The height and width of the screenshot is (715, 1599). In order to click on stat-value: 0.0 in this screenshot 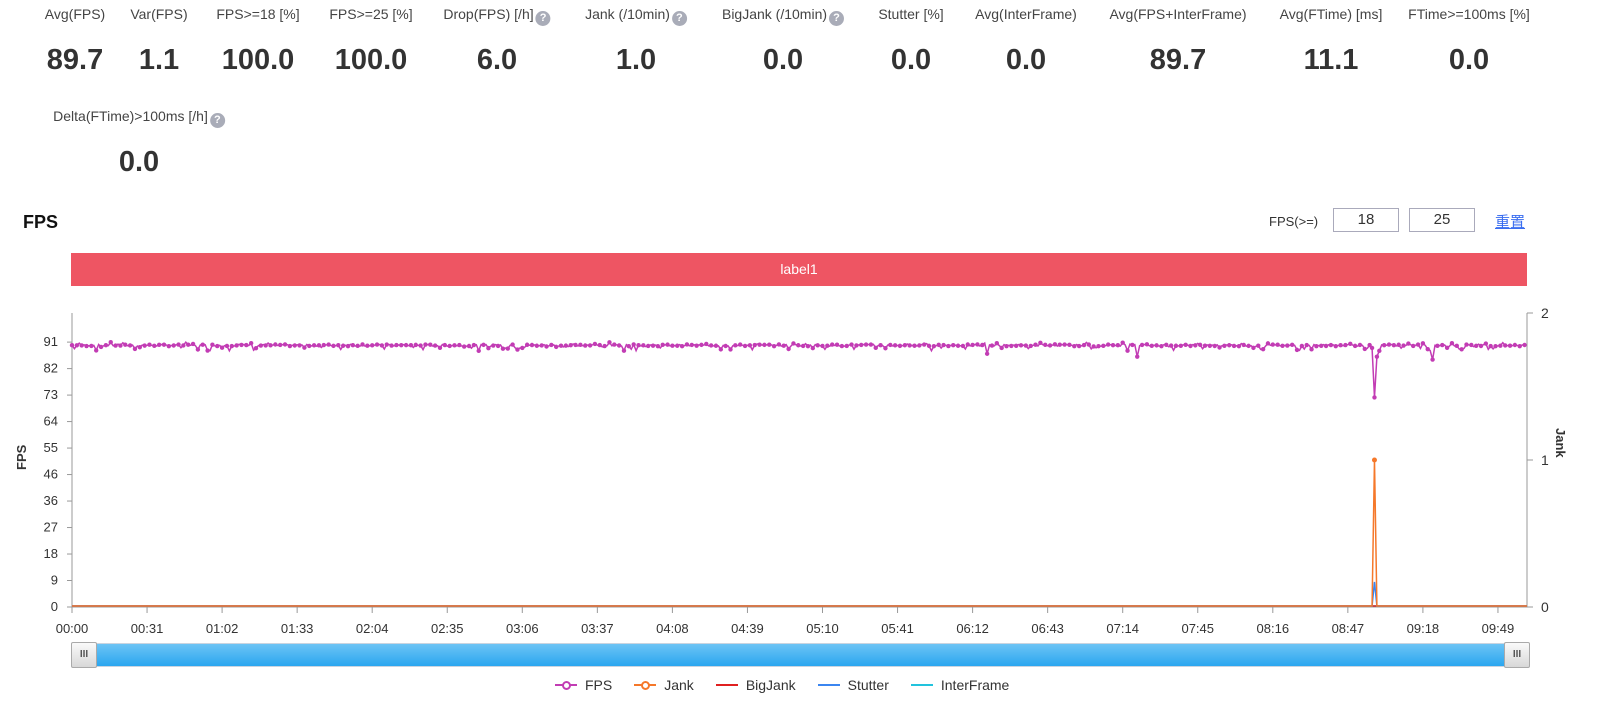, I will do `click(1026, 60)`.